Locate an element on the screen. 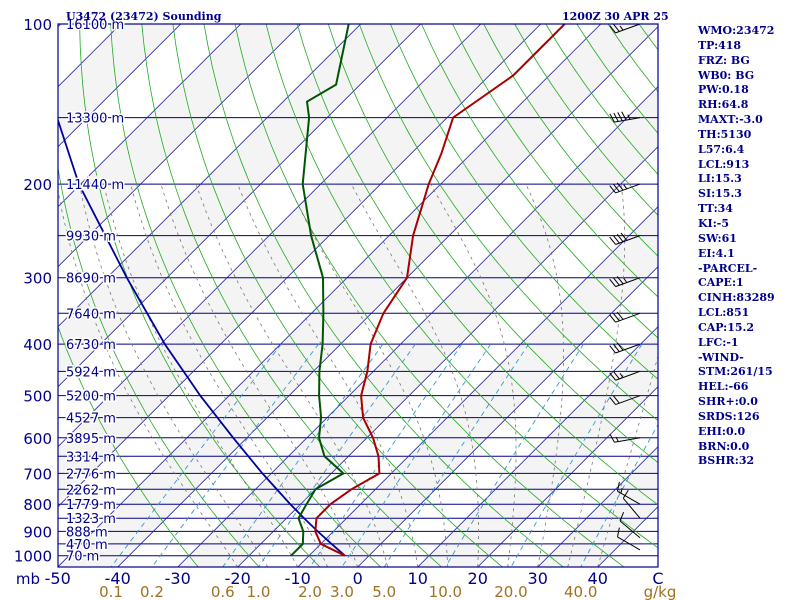 This screenshot has height=600, width=800. mixing-ratio-unit-label: g/kg is located at coordinates (660, 591).